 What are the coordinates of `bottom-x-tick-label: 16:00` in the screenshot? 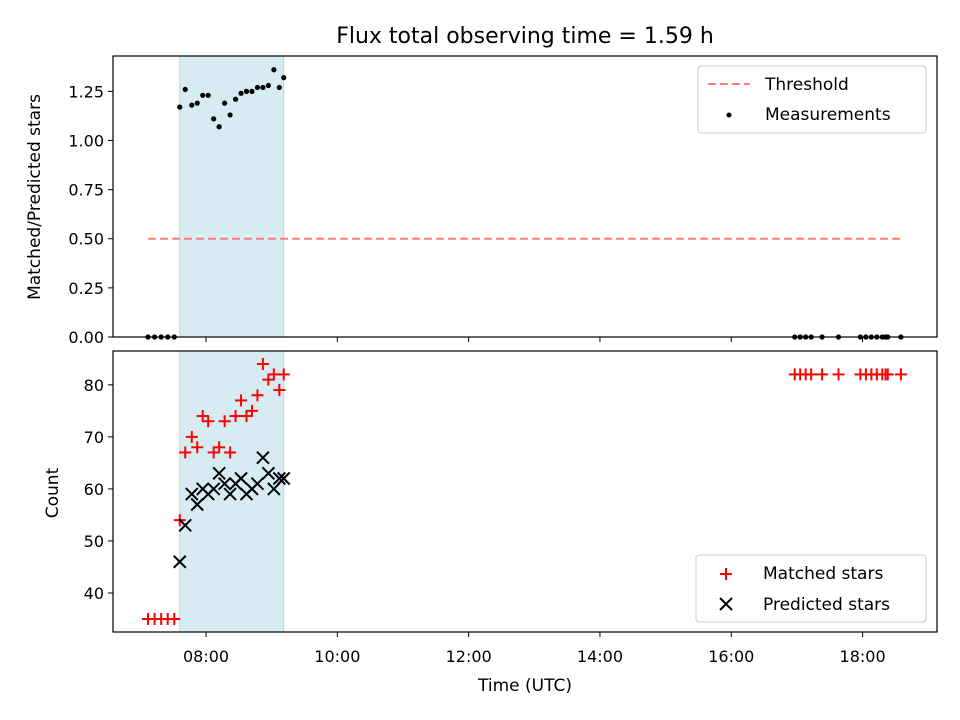 It's located at (731, 656).